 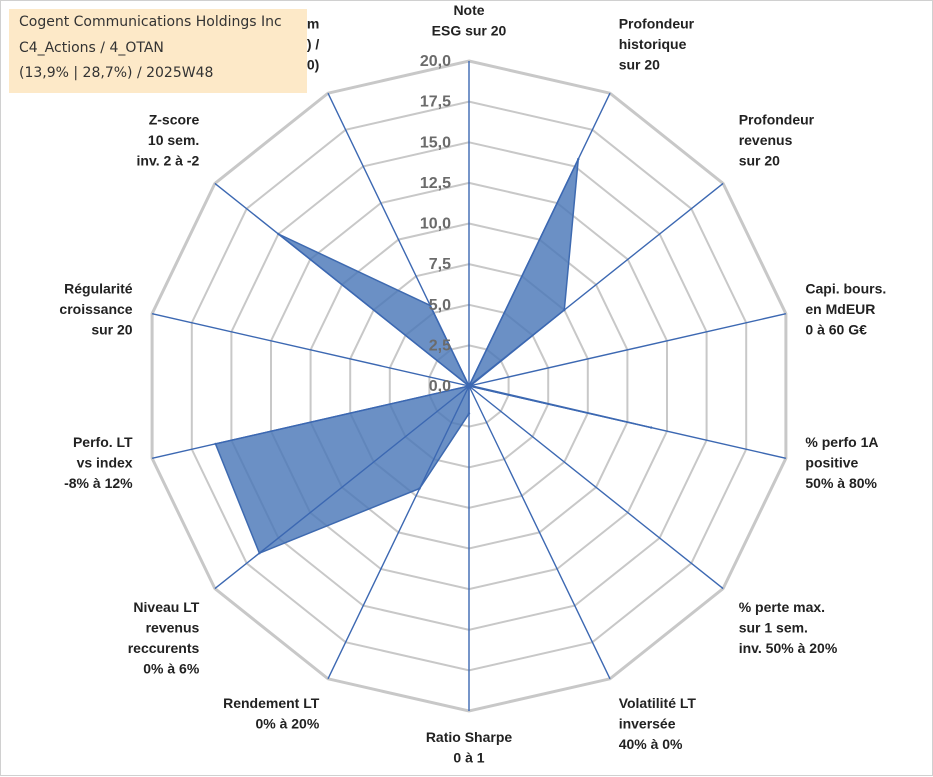 What do you see at coordinates (468, 758) in the screenshot?
I see `axis-label-line: 0 à 1` at bounding box center [468, 758].